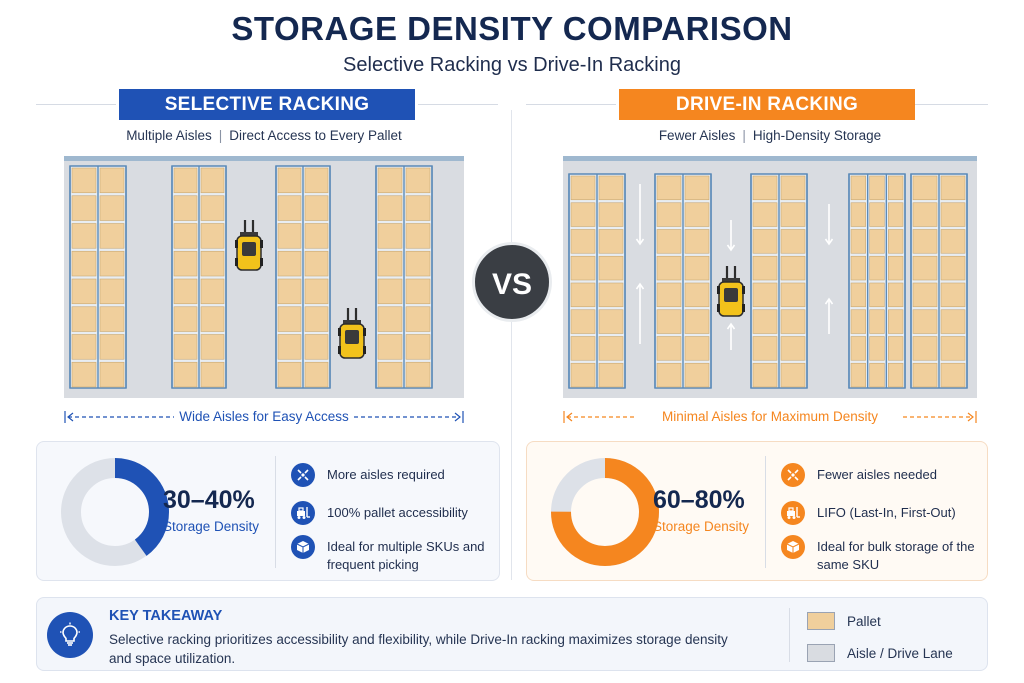 The image size is (1024, 683). What do you see at coordinates (731, 295) in the screenshot?
I see `cab` at bounding box center [731, 295].